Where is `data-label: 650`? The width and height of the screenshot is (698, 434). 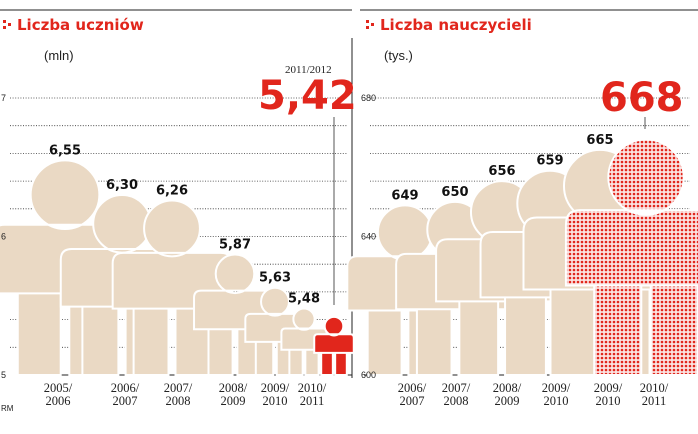 data-label: 650 is located at coordinates (454, 192).